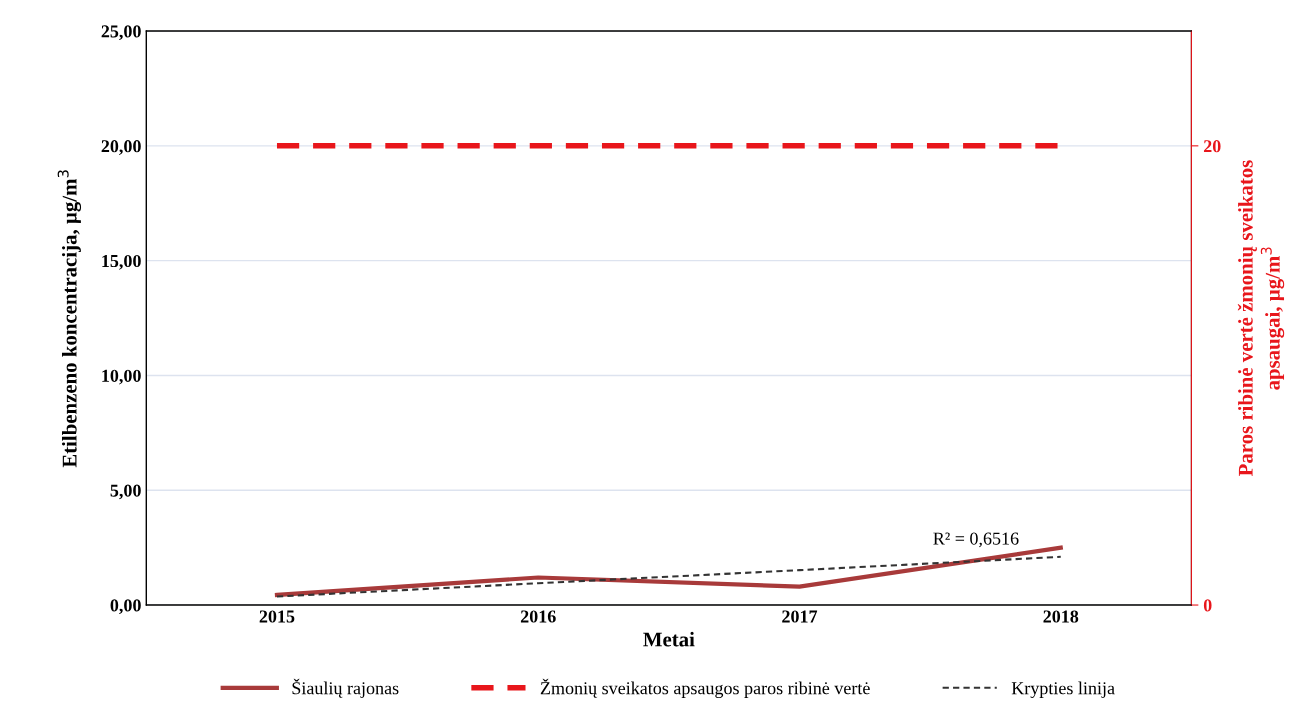 Image resolution: width=1295 pixels, height=722 pixels. Describe the element at coordinates (345, 688) in the screenshot. I see `legend-label: Šiaulių rajonas` at that location.